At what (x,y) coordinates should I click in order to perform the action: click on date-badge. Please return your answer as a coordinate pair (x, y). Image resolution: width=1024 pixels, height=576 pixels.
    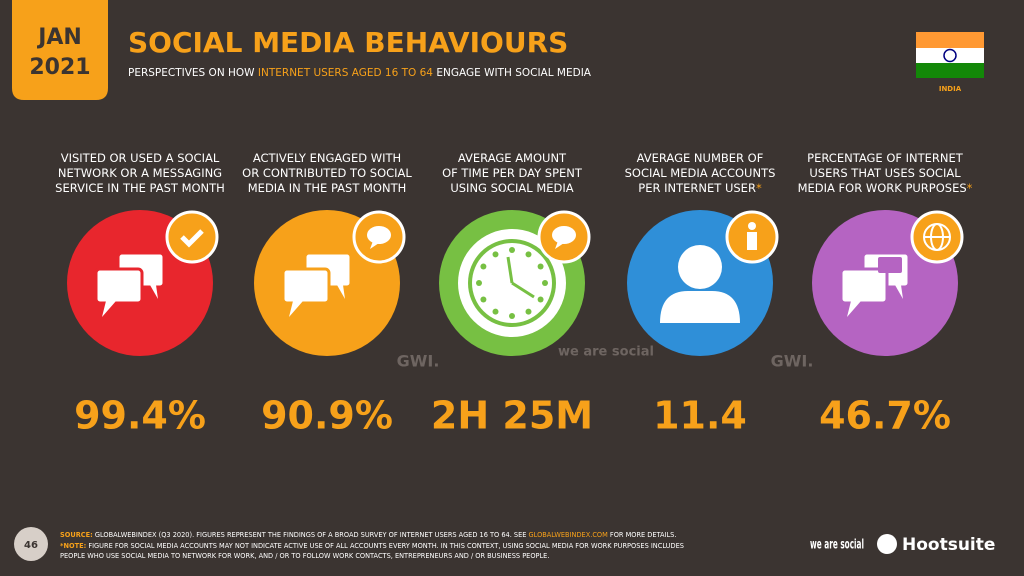
    Looking at the image, I should click on (60, 50).